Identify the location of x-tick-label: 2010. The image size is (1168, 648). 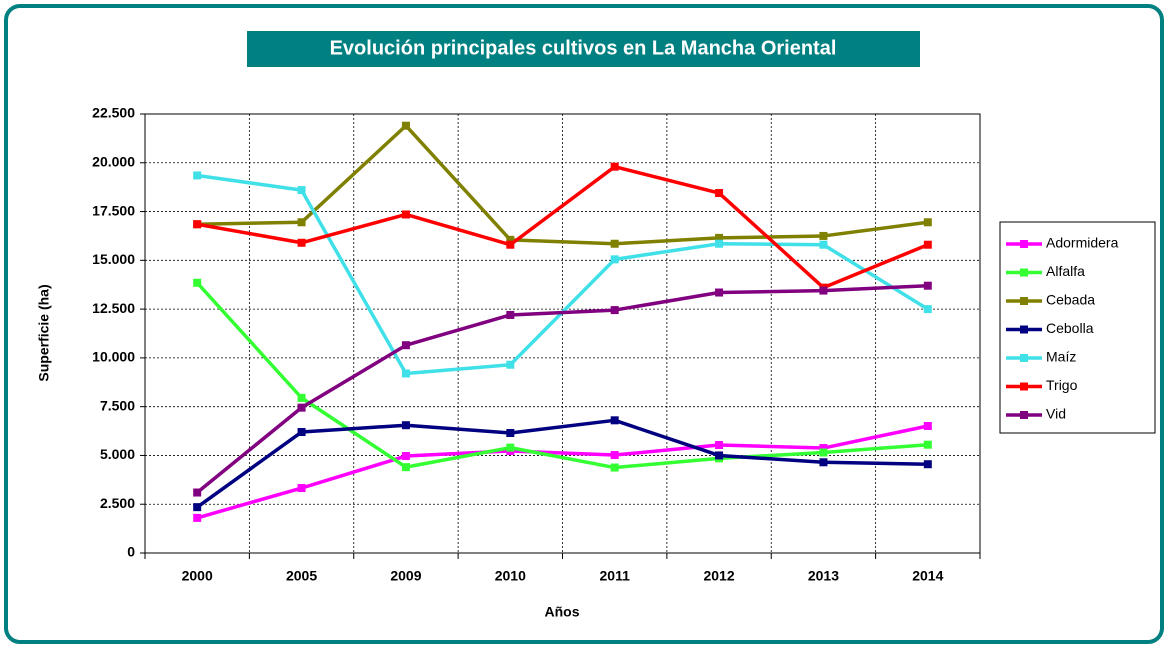
(510, 576).